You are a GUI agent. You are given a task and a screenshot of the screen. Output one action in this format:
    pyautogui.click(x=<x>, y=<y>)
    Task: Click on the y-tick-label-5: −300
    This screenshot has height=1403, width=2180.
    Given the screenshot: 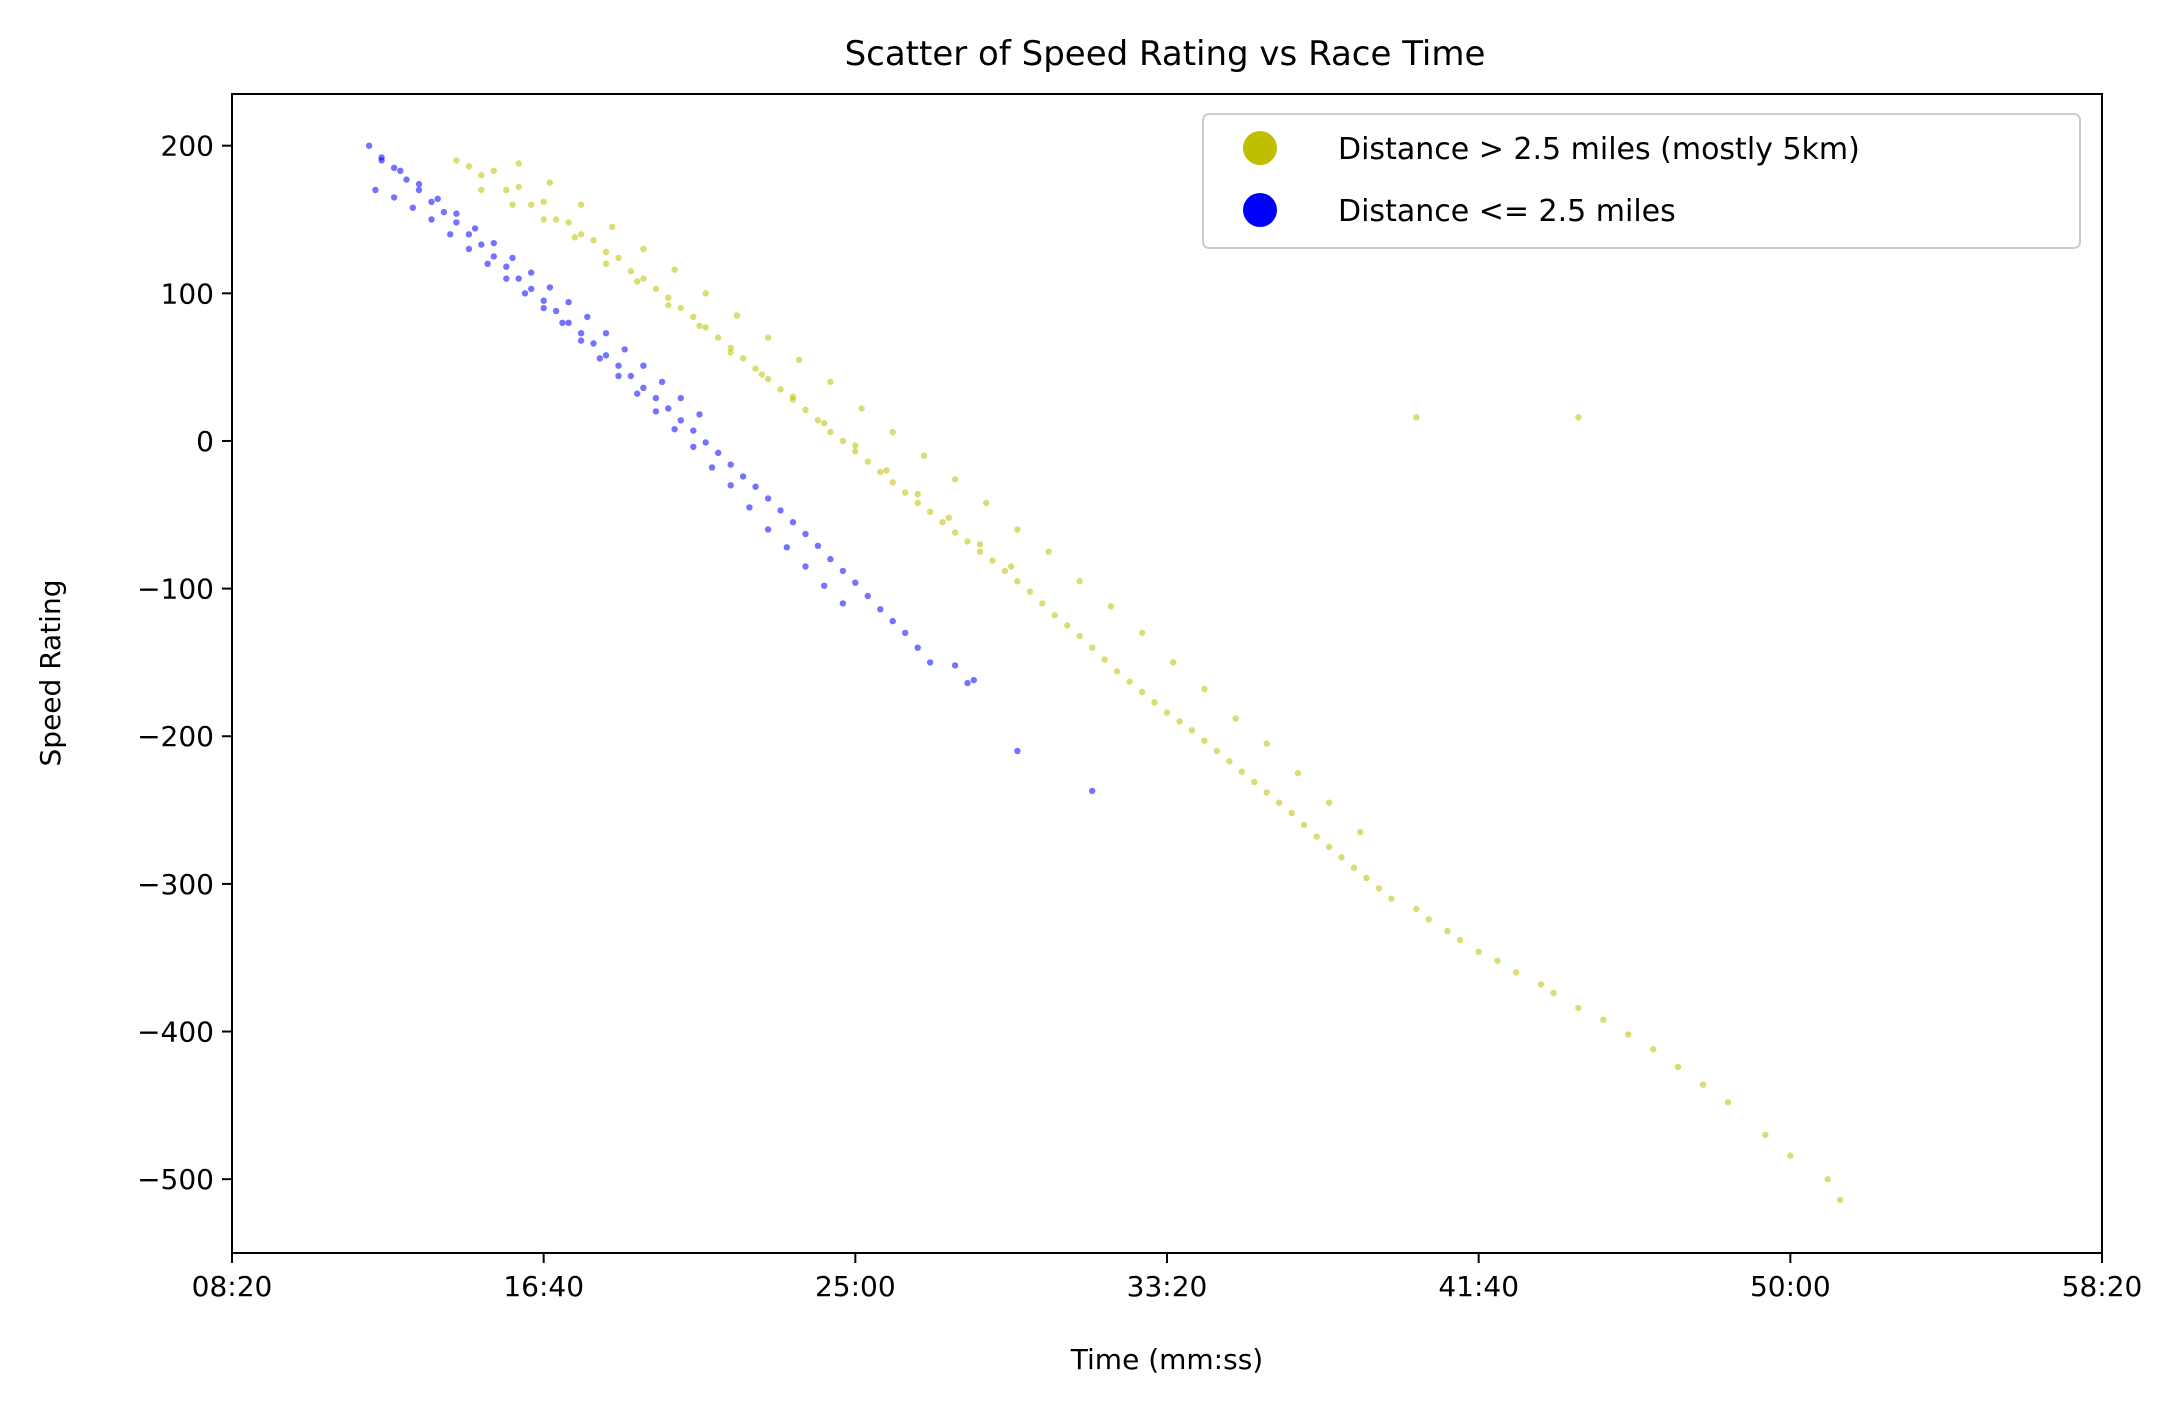 What is the action you would take?
    pyautogui.click(x=175, y=884)
    